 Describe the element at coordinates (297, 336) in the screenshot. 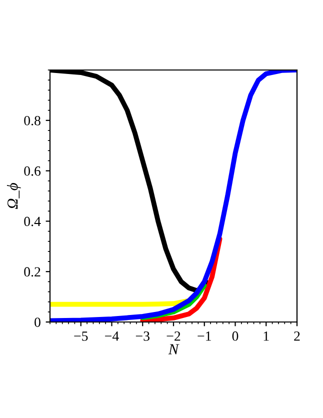

I see `x-tick-label: 2` at that location.